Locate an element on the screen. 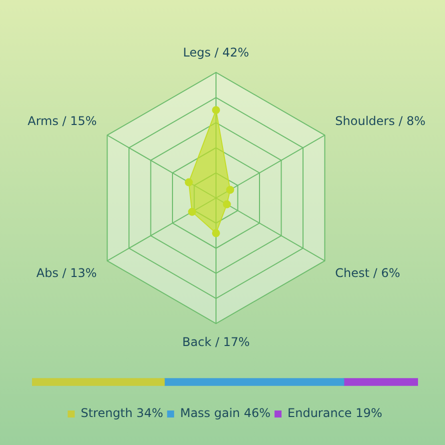 This screenshot has width=445, height=445. legend-label: Endurance 19% is located at coordinates (335, 413).